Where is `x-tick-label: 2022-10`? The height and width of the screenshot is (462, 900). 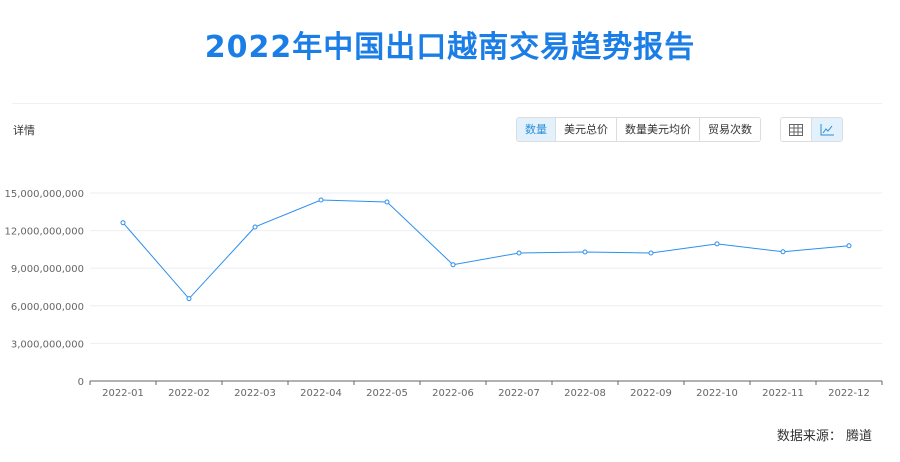 x-tick-label: 2022-10 is located at coordinates (717, 393).